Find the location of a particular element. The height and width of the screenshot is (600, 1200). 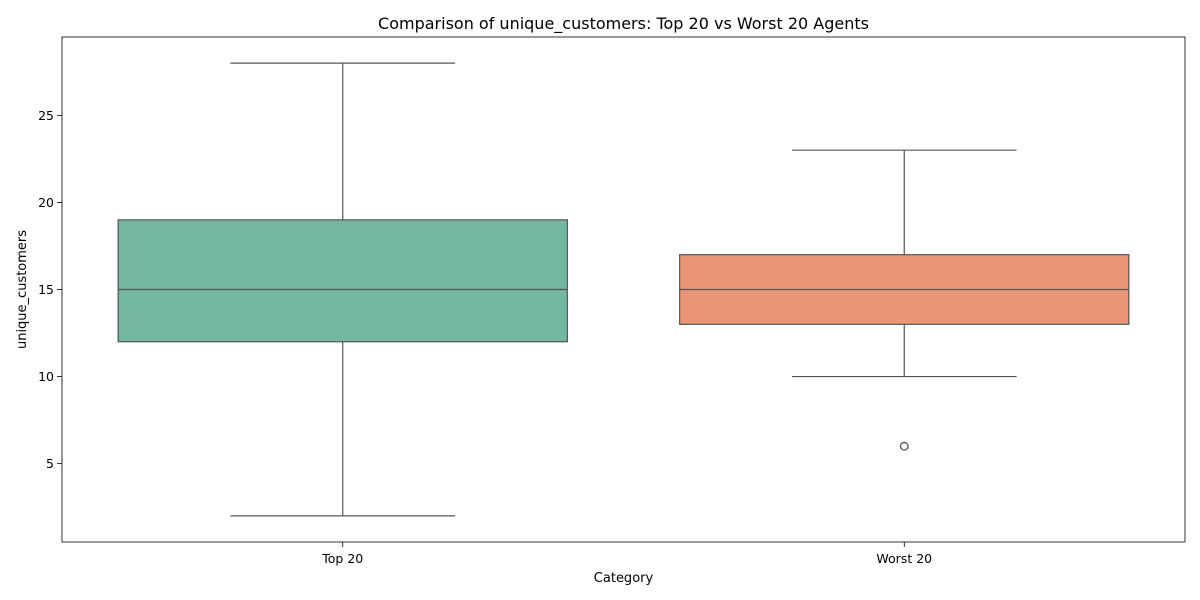

x-tick-label: Top 20 is located at coordinates (342, 558).